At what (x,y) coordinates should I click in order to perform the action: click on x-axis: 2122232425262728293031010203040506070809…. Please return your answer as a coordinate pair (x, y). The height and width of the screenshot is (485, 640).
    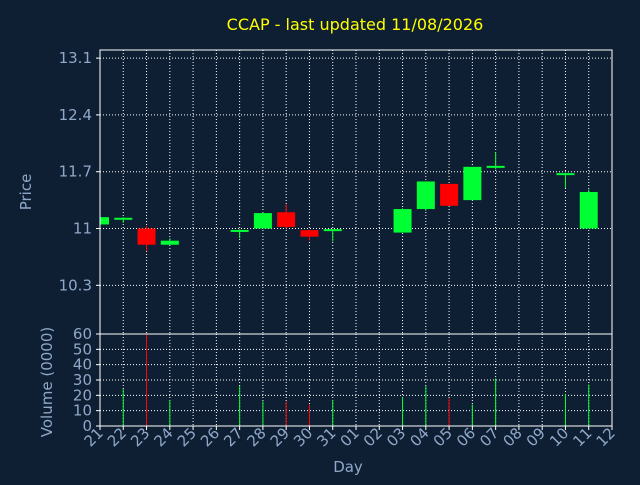
    Looking at the image, I should click on (350, 437).